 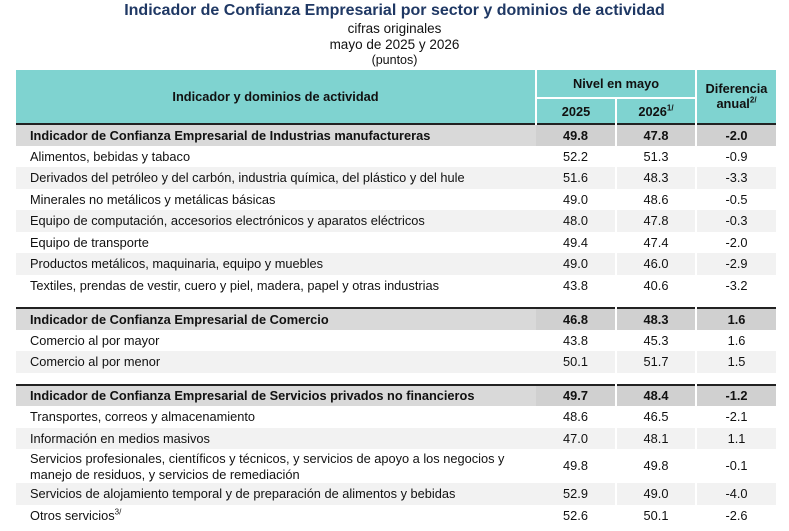 I want to click on row-value-2026: 48.1, so click(x=656, y=438).